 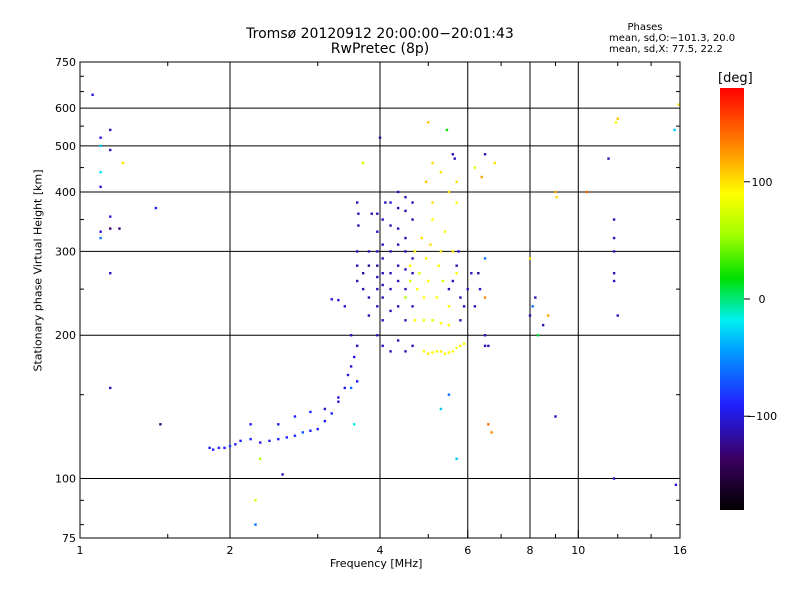 I want to click on x-tick-label: 16, so click(x=680, y=550).